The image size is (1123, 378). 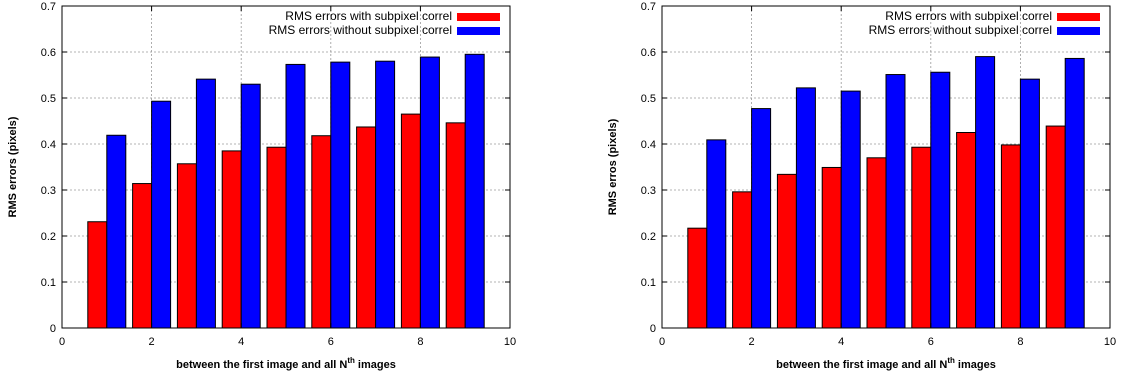 What do you see at coordinates (613, 166) in the screenshot?
I see `y-axis-title: RMS erros (pixels)` at bounding box center [613, 166].